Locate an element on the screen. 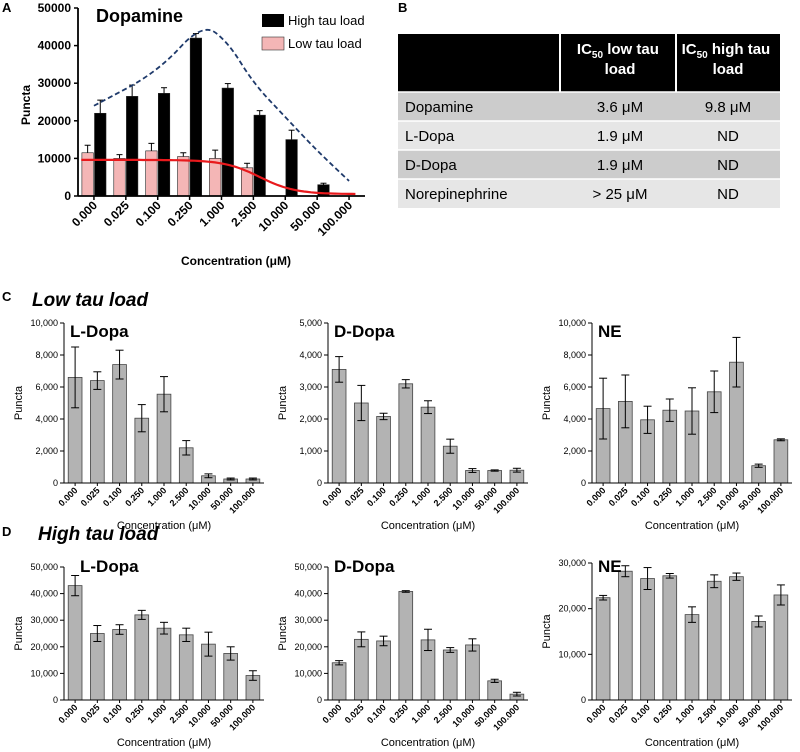  y-tick-label: 30000 is located at coordinates (55, 83).